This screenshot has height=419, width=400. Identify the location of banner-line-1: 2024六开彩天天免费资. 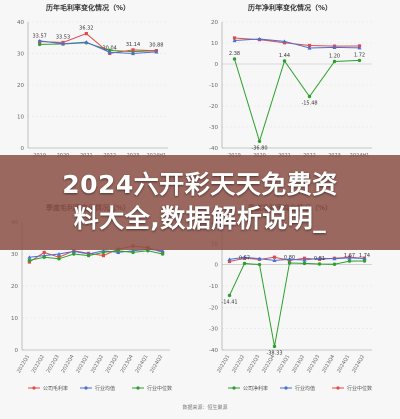
(200, 184).